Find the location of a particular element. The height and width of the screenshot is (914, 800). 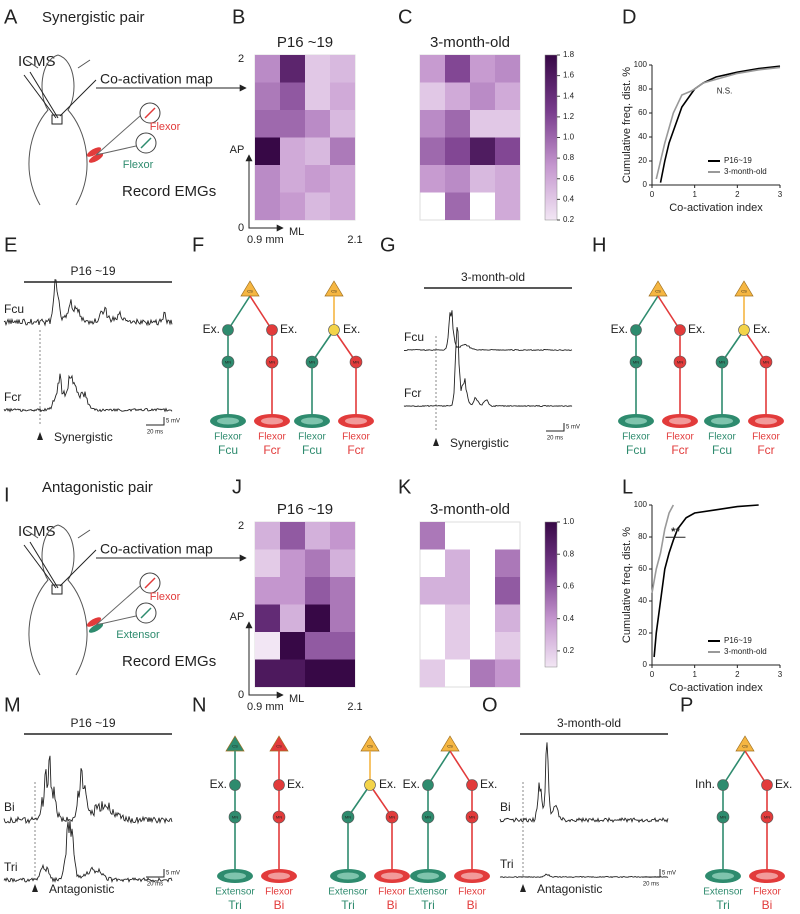

label: J is located at coordinates (237, 487).